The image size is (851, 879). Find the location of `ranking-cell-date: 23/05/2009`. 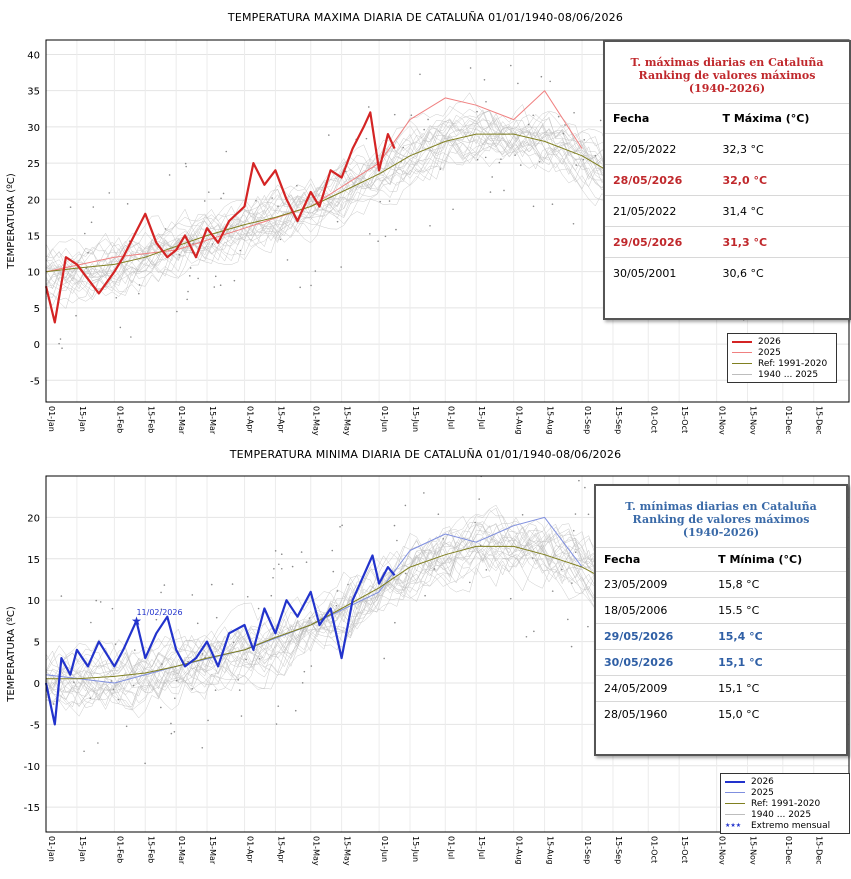

ranking-cell-date: 23/05/2009 is located at coordinates (653, 584).